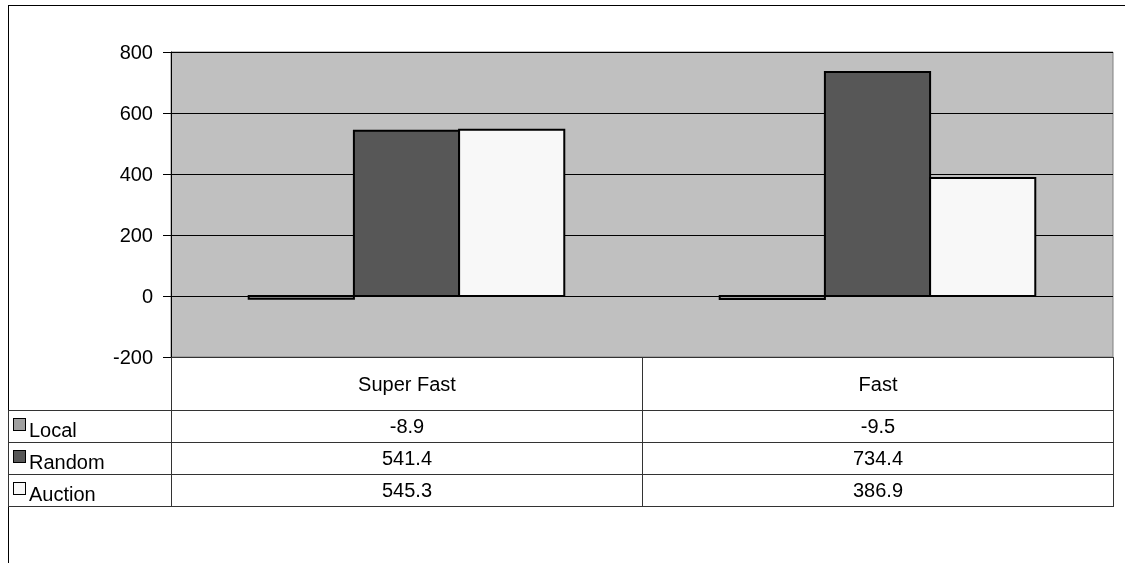  I want to click on y-tick-label: 800, so click(136, 52).